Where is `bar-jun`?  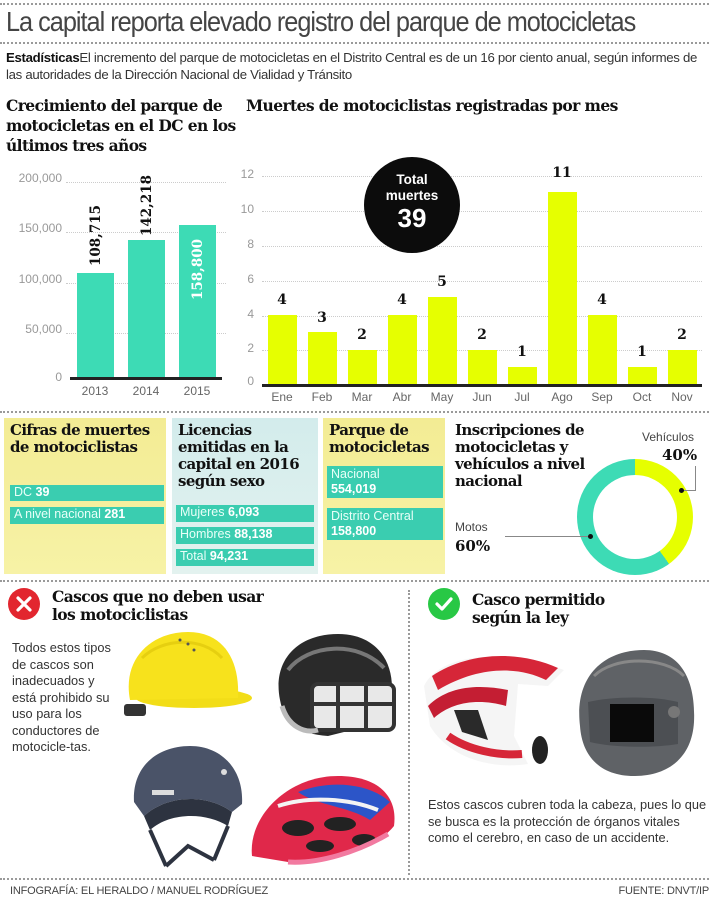 bar-jun is located at coordinates (482, 367).